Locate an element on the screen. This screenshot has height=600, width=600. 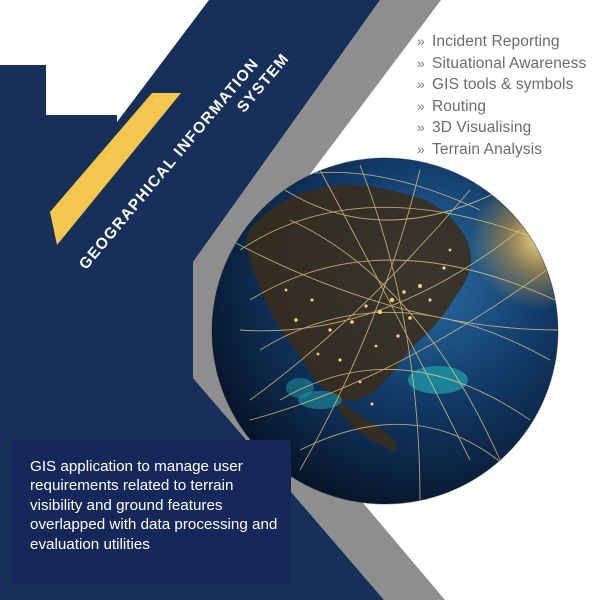
feature-label: Terrain Analysis is located at coordinates (487, 149).